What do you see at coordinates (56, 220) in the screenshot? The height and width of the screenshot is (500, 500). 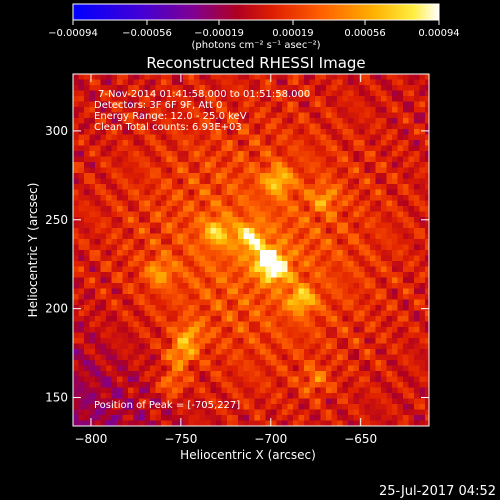 I see `y-tick-label: 250` at bounding box center [56, 220].